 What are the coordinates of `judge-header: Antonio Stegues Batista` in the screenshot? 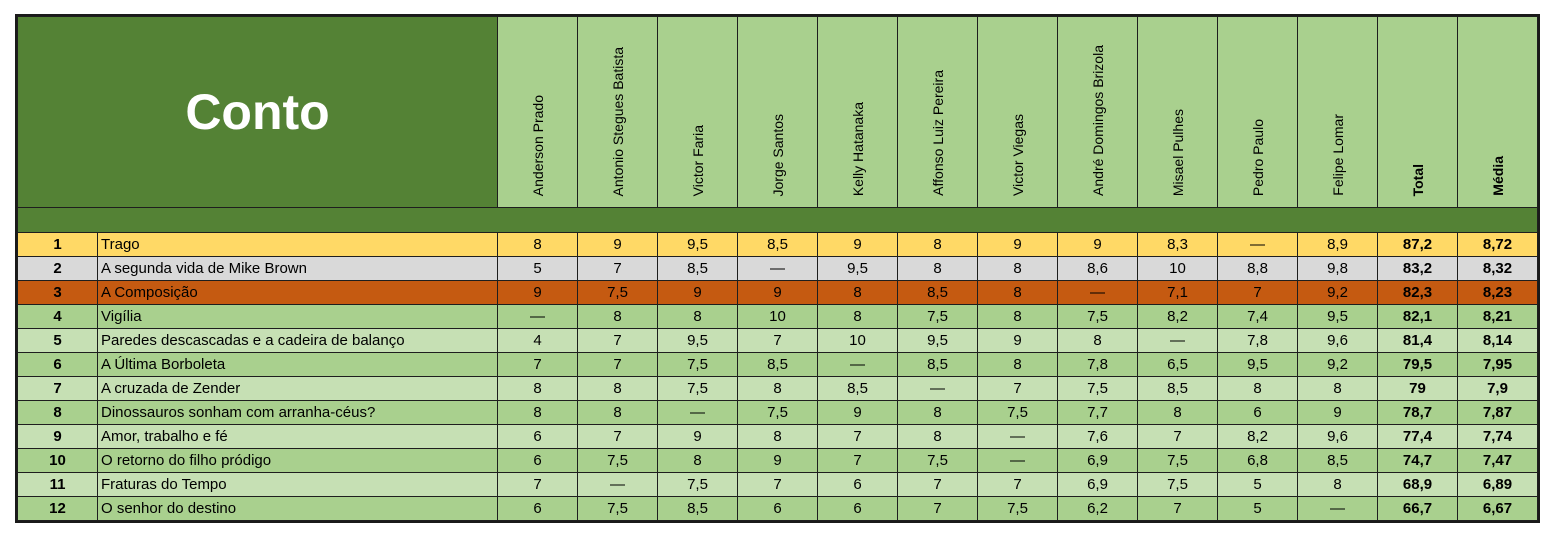 It's located at (618, 112).